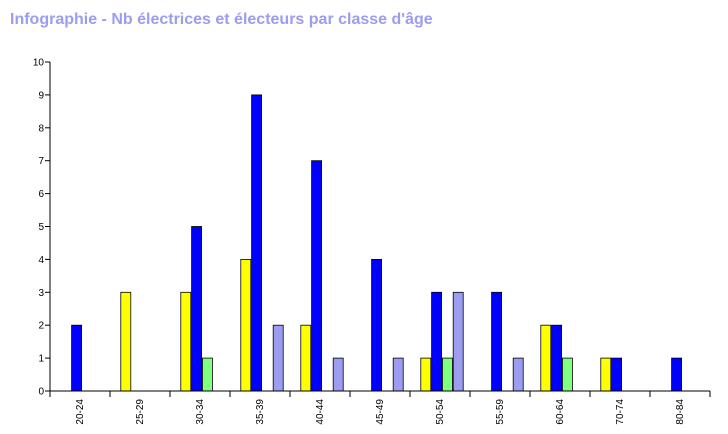 This screenshot has height=434, width=728. What do you see at coordinates (41, 359) in the screenshot?
I see `y-tick-label: 1` at bounding box center [41, 359].